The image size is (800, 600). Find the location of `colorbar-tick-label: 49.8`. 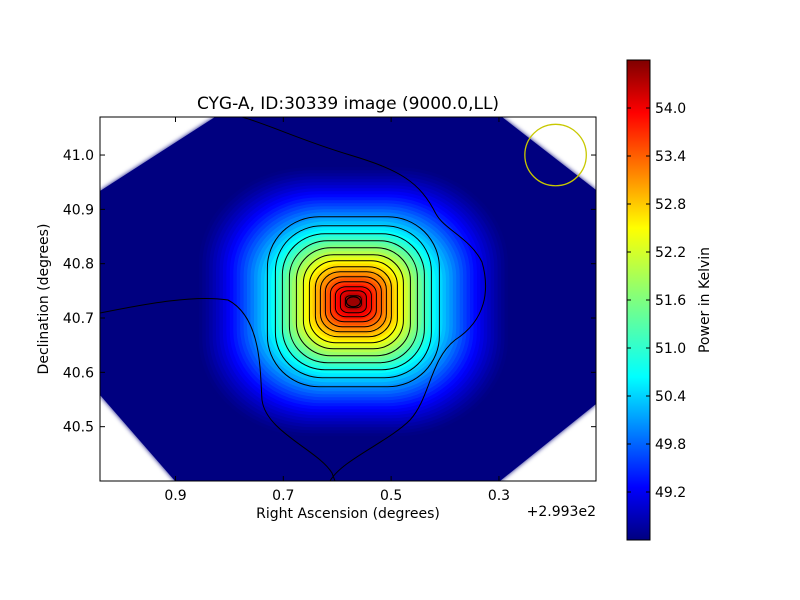

colorbar-tick-label: 49.8 is located at coordinates (670, 445).